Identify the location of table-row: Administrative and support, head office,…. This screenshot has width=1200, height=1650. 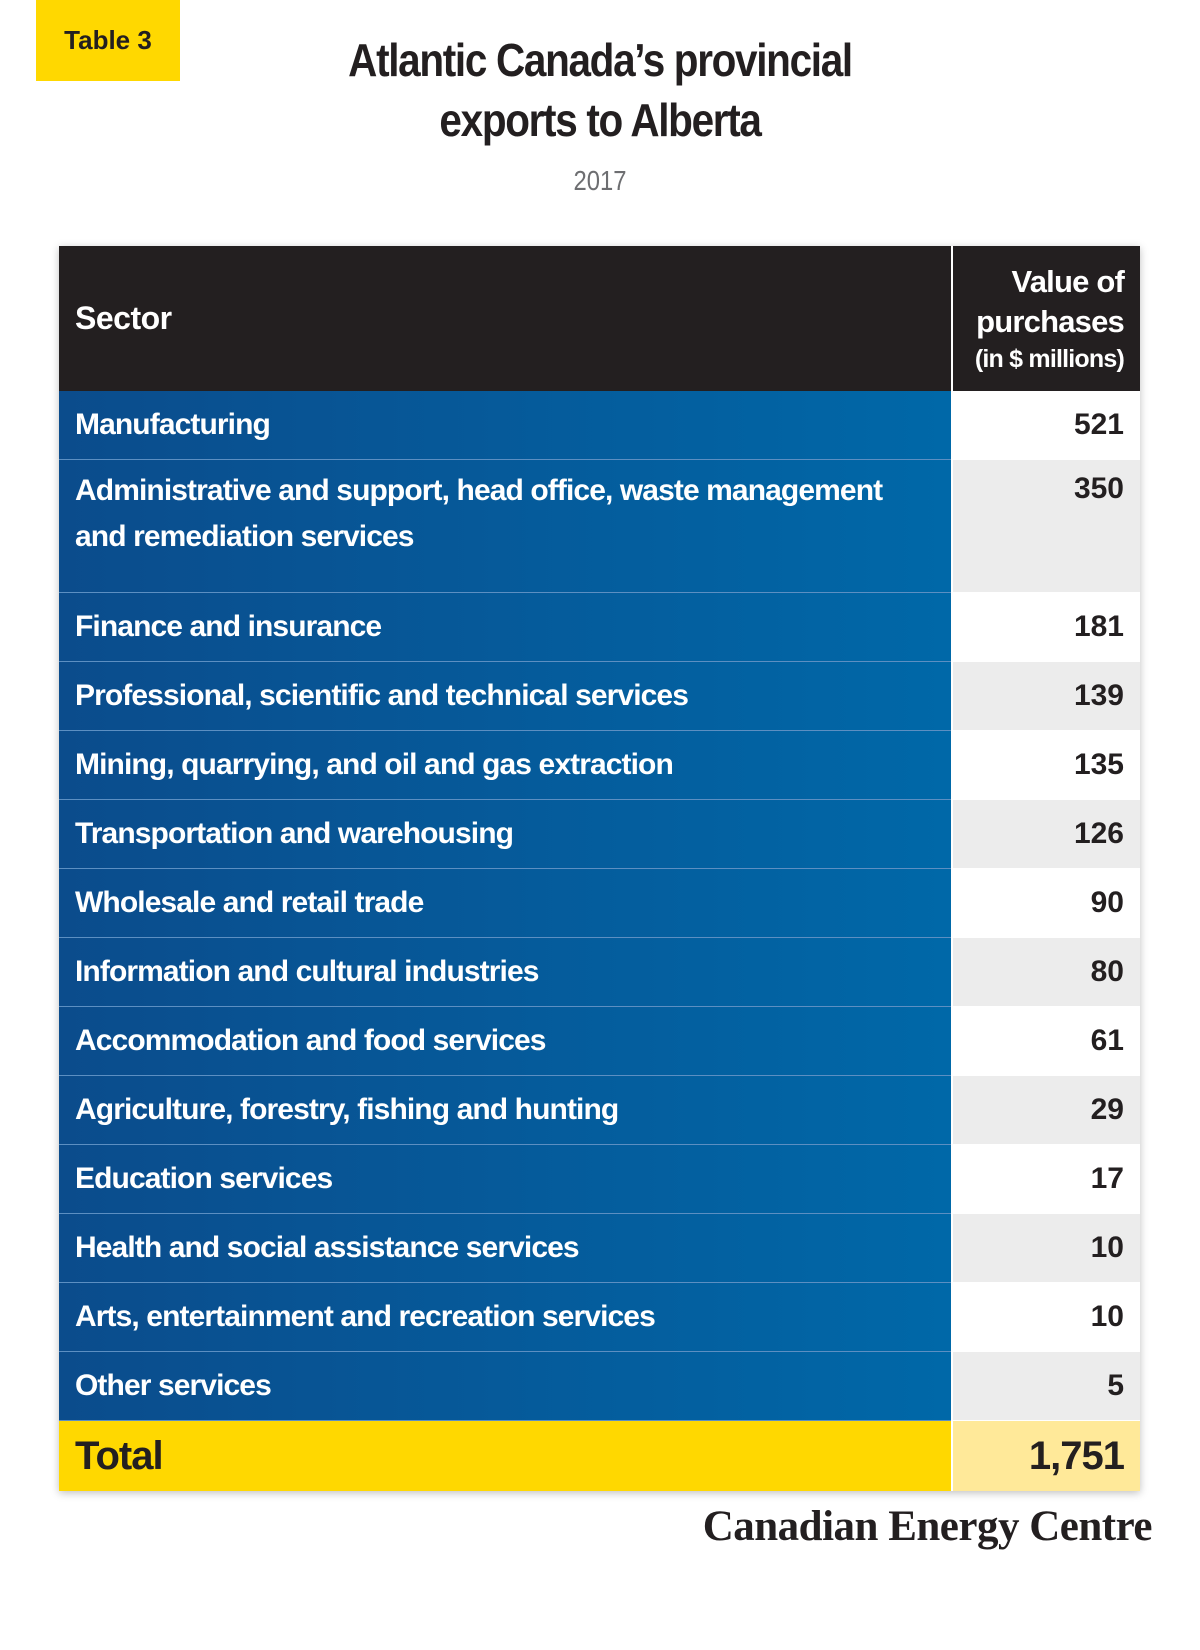
(599, 526).